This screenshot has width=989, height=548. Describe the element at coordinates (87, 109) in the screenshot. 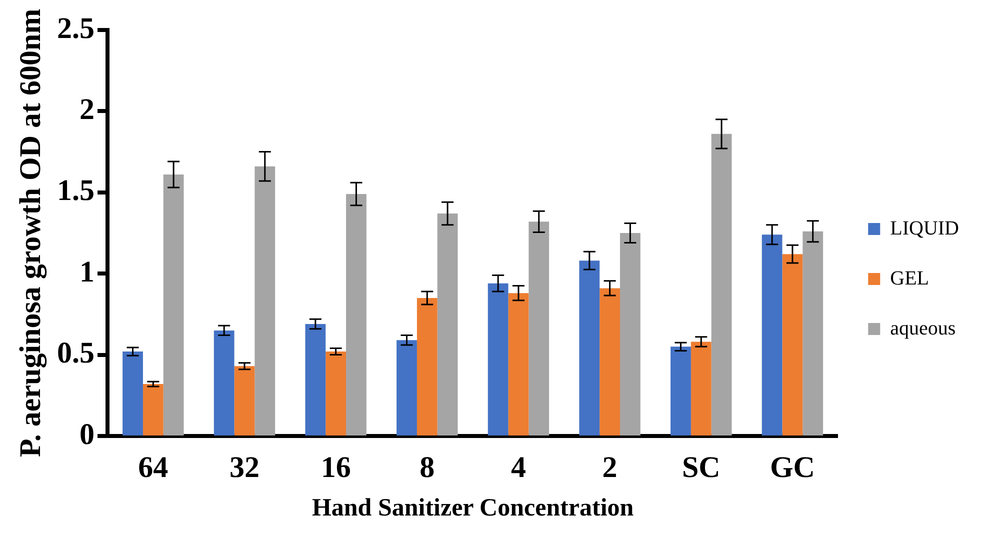

I see `y-tick-label: 2` at that location.